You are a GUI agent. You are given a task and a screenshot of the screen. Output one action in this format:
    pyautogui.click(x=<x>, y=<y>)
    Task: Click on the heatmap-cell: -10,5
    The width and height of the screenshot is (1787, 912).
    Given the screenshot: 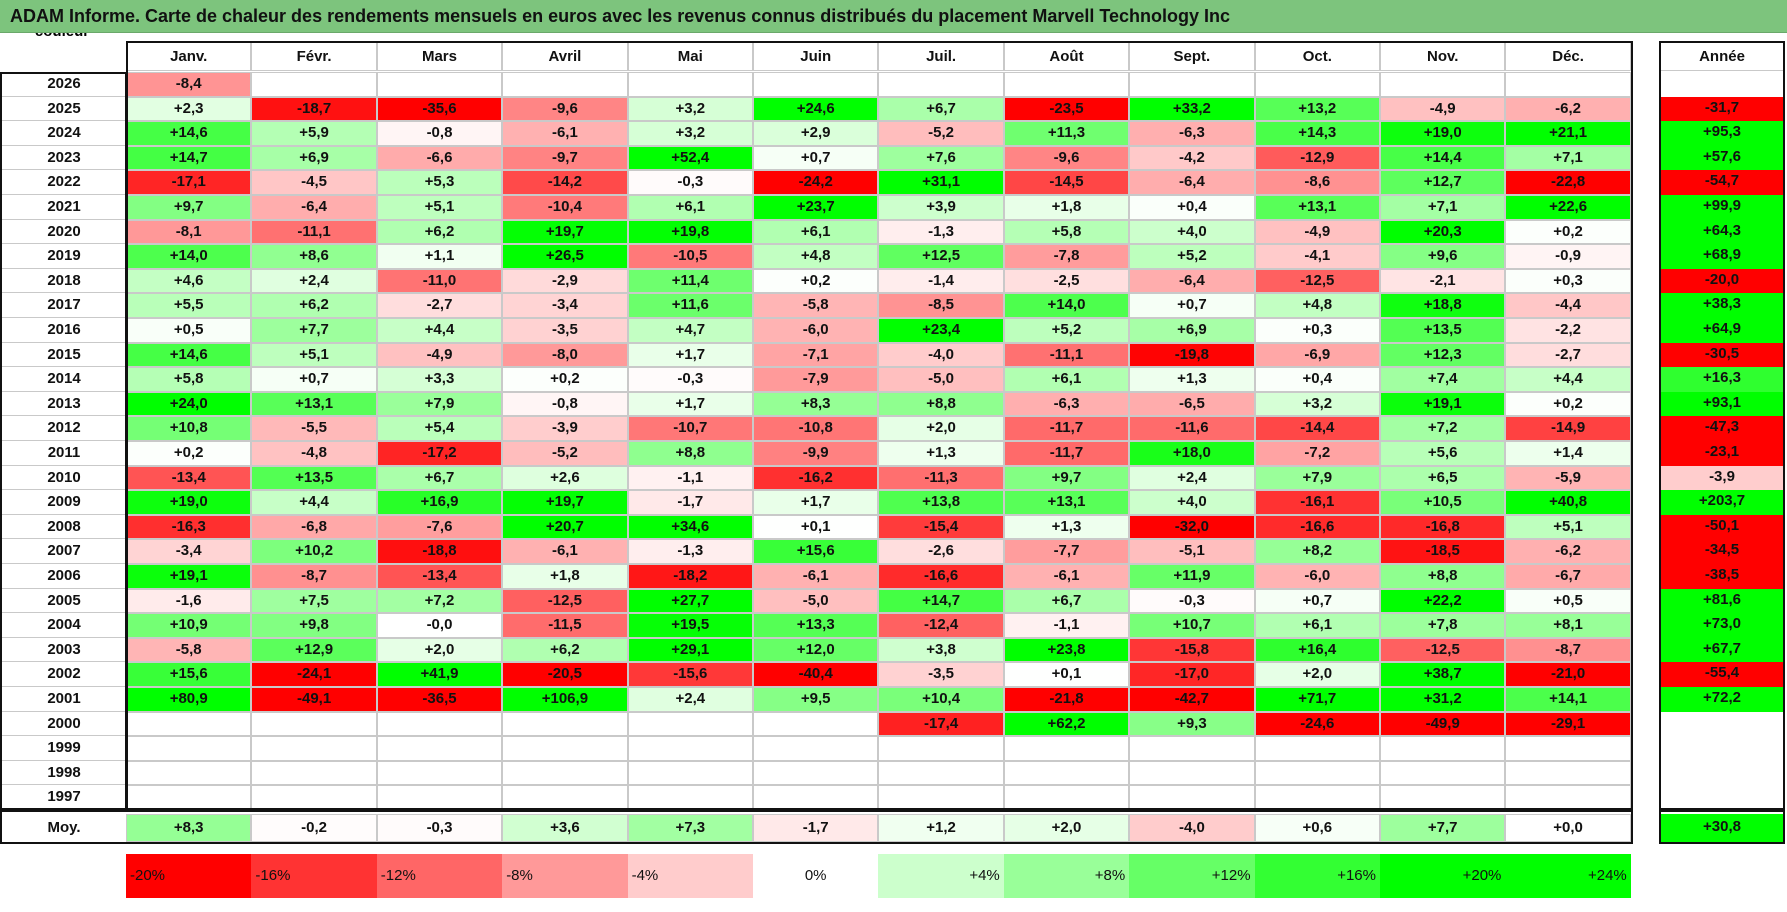 What is the action you would take?
    pyautogui.click(x=690, y=256)
    